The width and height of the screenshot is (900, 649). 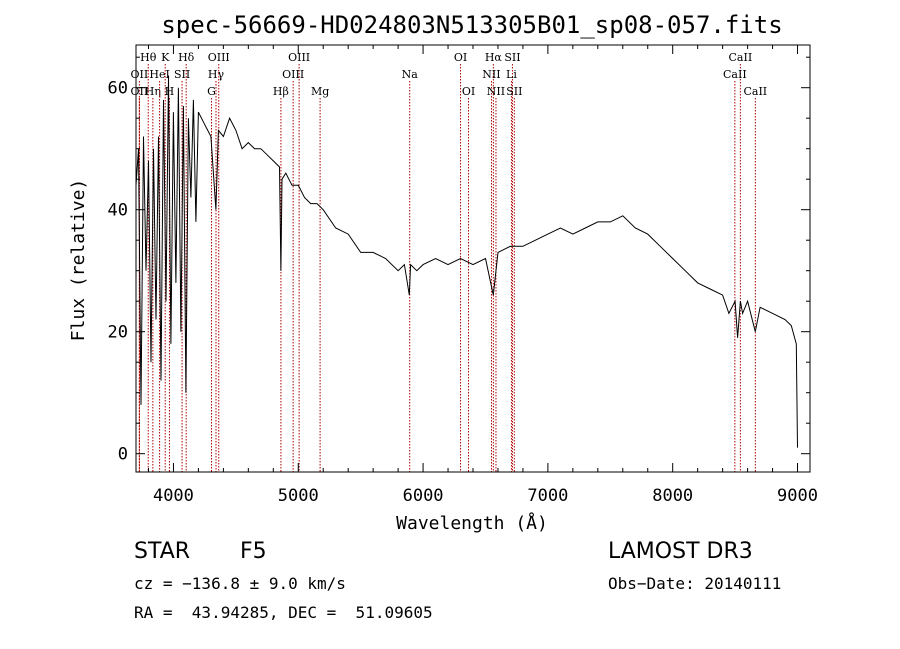 What do you see at coordinates (159, 74) in the screenshot?
I see `line-marker-label: HeI` at bounding box center [159, 74].